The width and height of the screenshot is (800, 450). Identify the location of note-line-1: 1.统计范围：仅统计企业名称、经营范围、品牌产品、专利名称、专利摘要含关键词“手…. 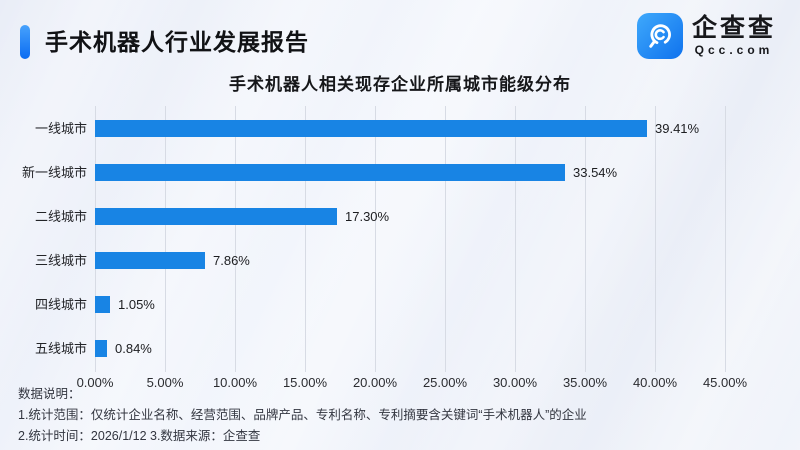
(302, 414).